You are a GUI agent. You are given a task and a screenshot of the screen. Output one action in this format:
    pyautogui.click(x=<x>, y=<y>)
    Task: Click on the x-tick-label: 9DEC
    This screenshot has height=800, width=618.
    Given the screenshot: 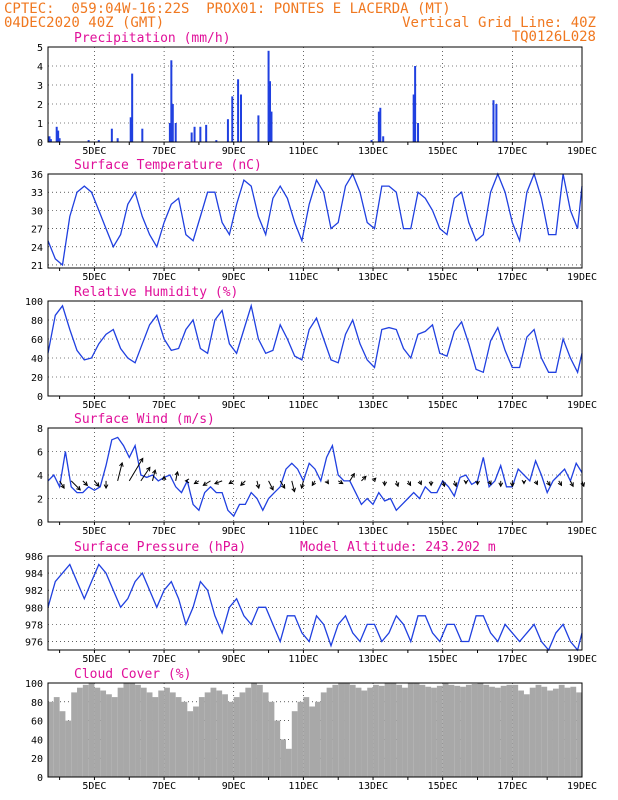 What is the action you would take?
    pyautogui.click(x=234, y=659)
    